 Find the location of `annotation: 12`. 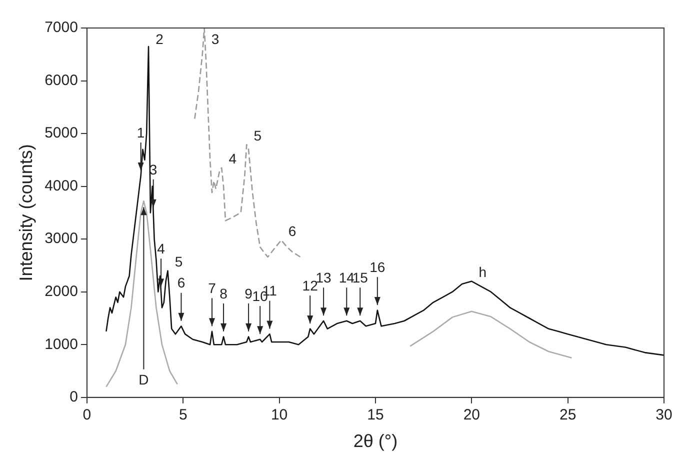

annotation: 12 is located at coordinates (310, 285).